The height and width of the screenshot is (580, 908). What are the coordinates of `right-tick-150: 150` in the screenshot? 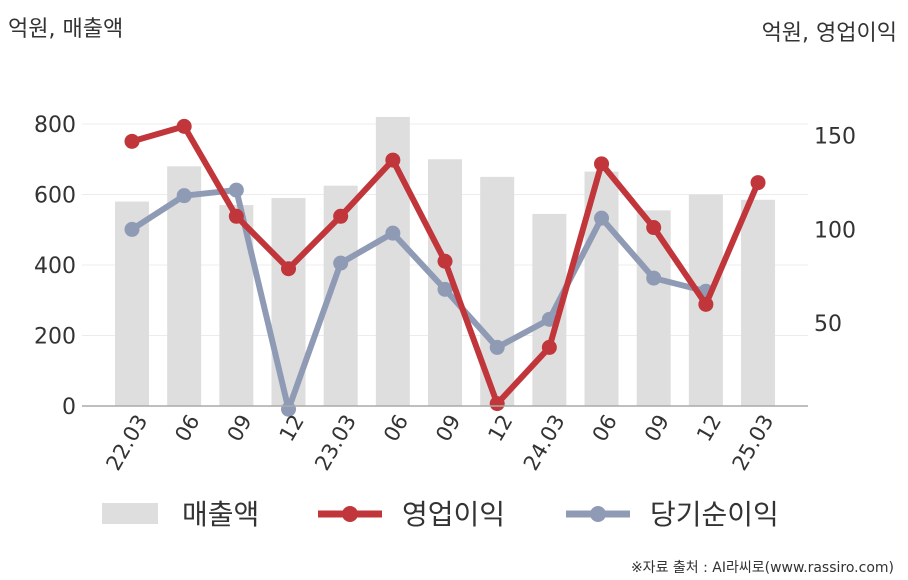 It's located at (835, 137).